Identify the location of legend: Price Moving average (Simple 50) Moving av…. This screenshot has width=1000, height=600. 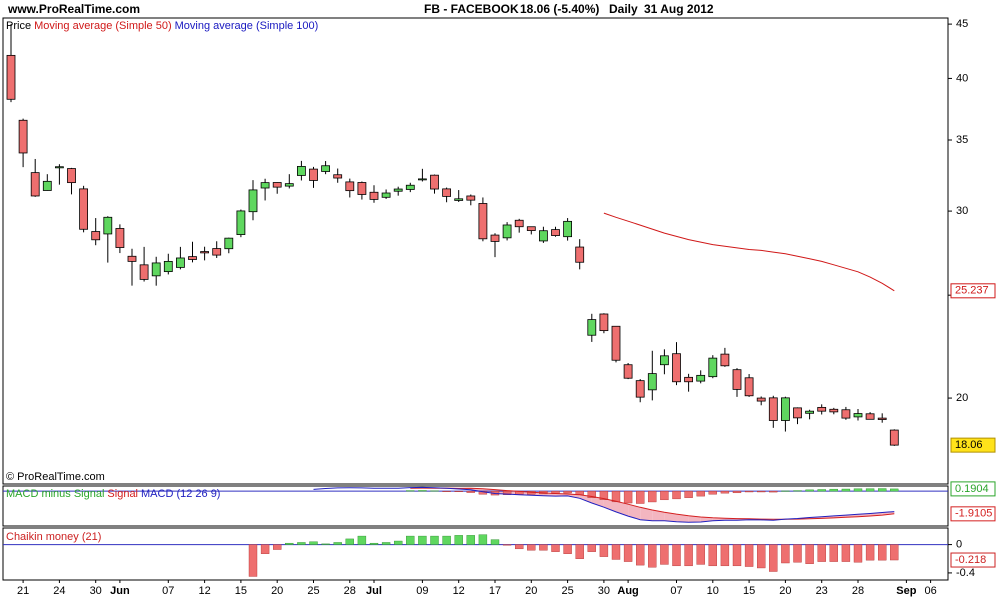
(162, 26).